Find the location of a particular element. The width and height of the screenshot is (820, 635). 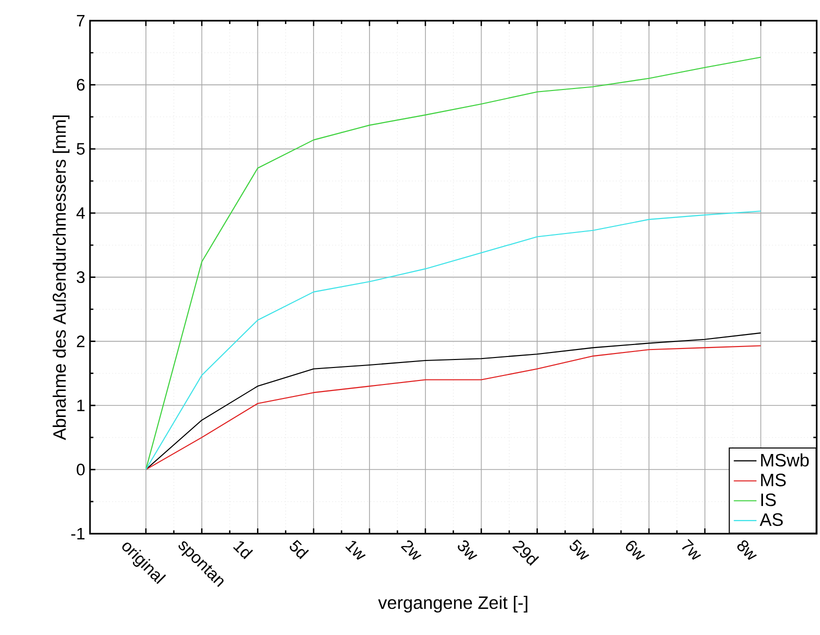

x-axis-title: vergangene Zeit [-] is located at coordinates (453, 604).